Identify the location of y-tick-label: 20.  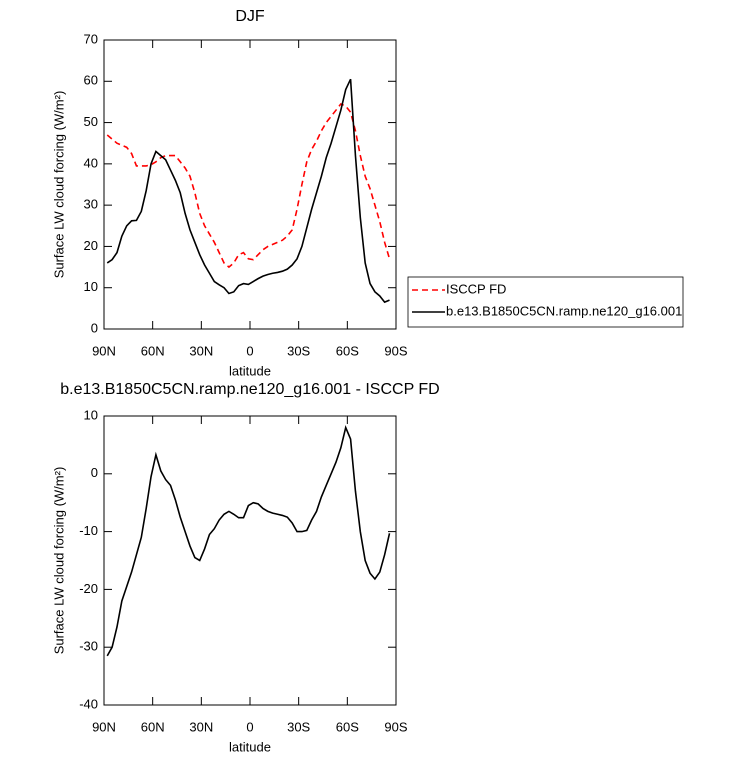
(91, 245).